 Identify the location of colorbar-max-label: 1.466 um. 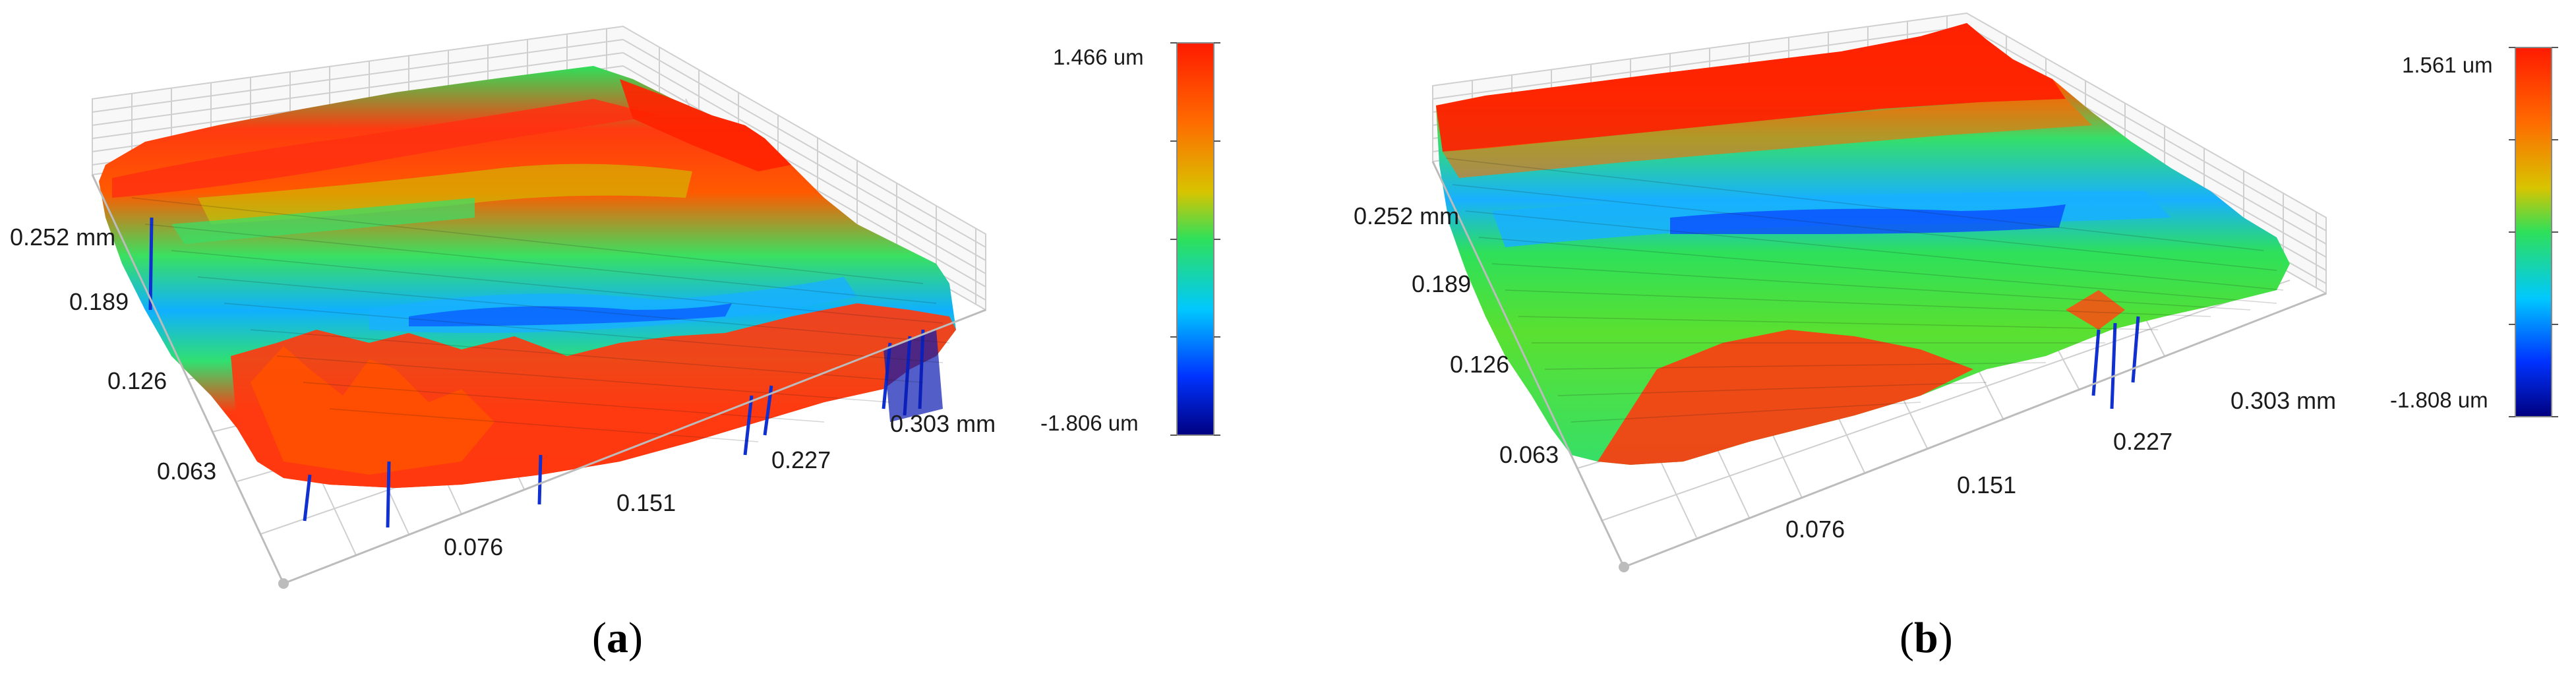
(1098, 57).